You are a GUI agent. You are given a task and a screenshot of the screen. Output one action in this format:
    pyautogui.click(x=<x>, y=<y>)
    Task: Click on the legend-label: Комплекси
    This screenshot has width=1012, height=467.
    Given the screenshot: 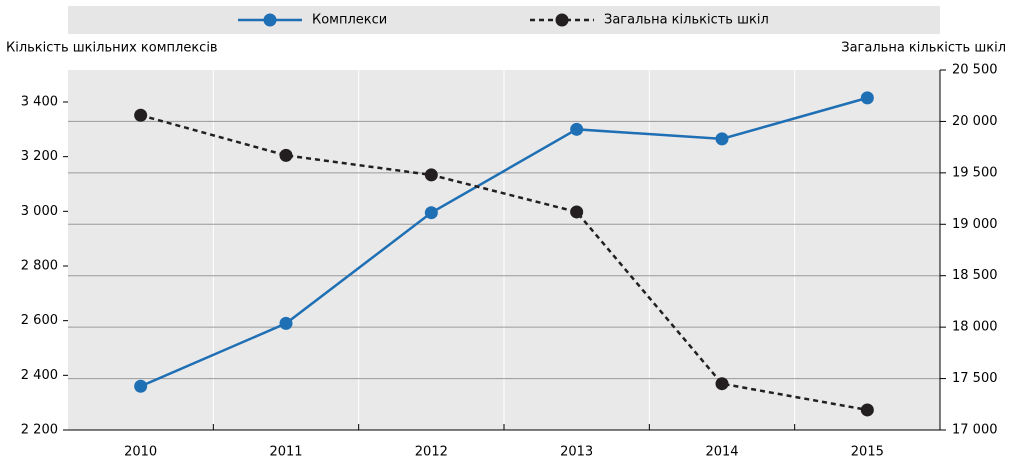 What is the action you would take?
    pyautogui.click(x=349, y=20)
    